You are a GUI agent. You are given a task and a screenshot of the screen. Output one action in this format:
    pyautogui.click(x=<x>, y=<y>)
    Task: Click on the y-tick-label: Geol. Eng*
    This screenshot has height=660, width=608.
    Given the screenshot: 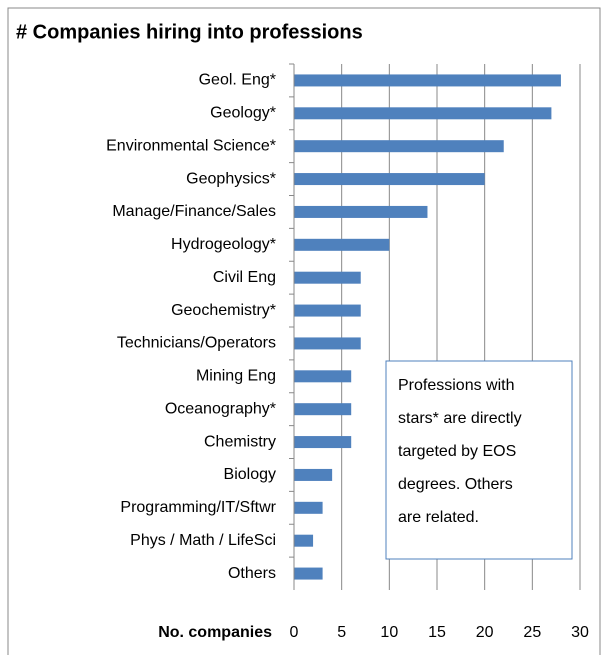 What is the action you would take?
    pyautogui.click(x=237, y=80)
    